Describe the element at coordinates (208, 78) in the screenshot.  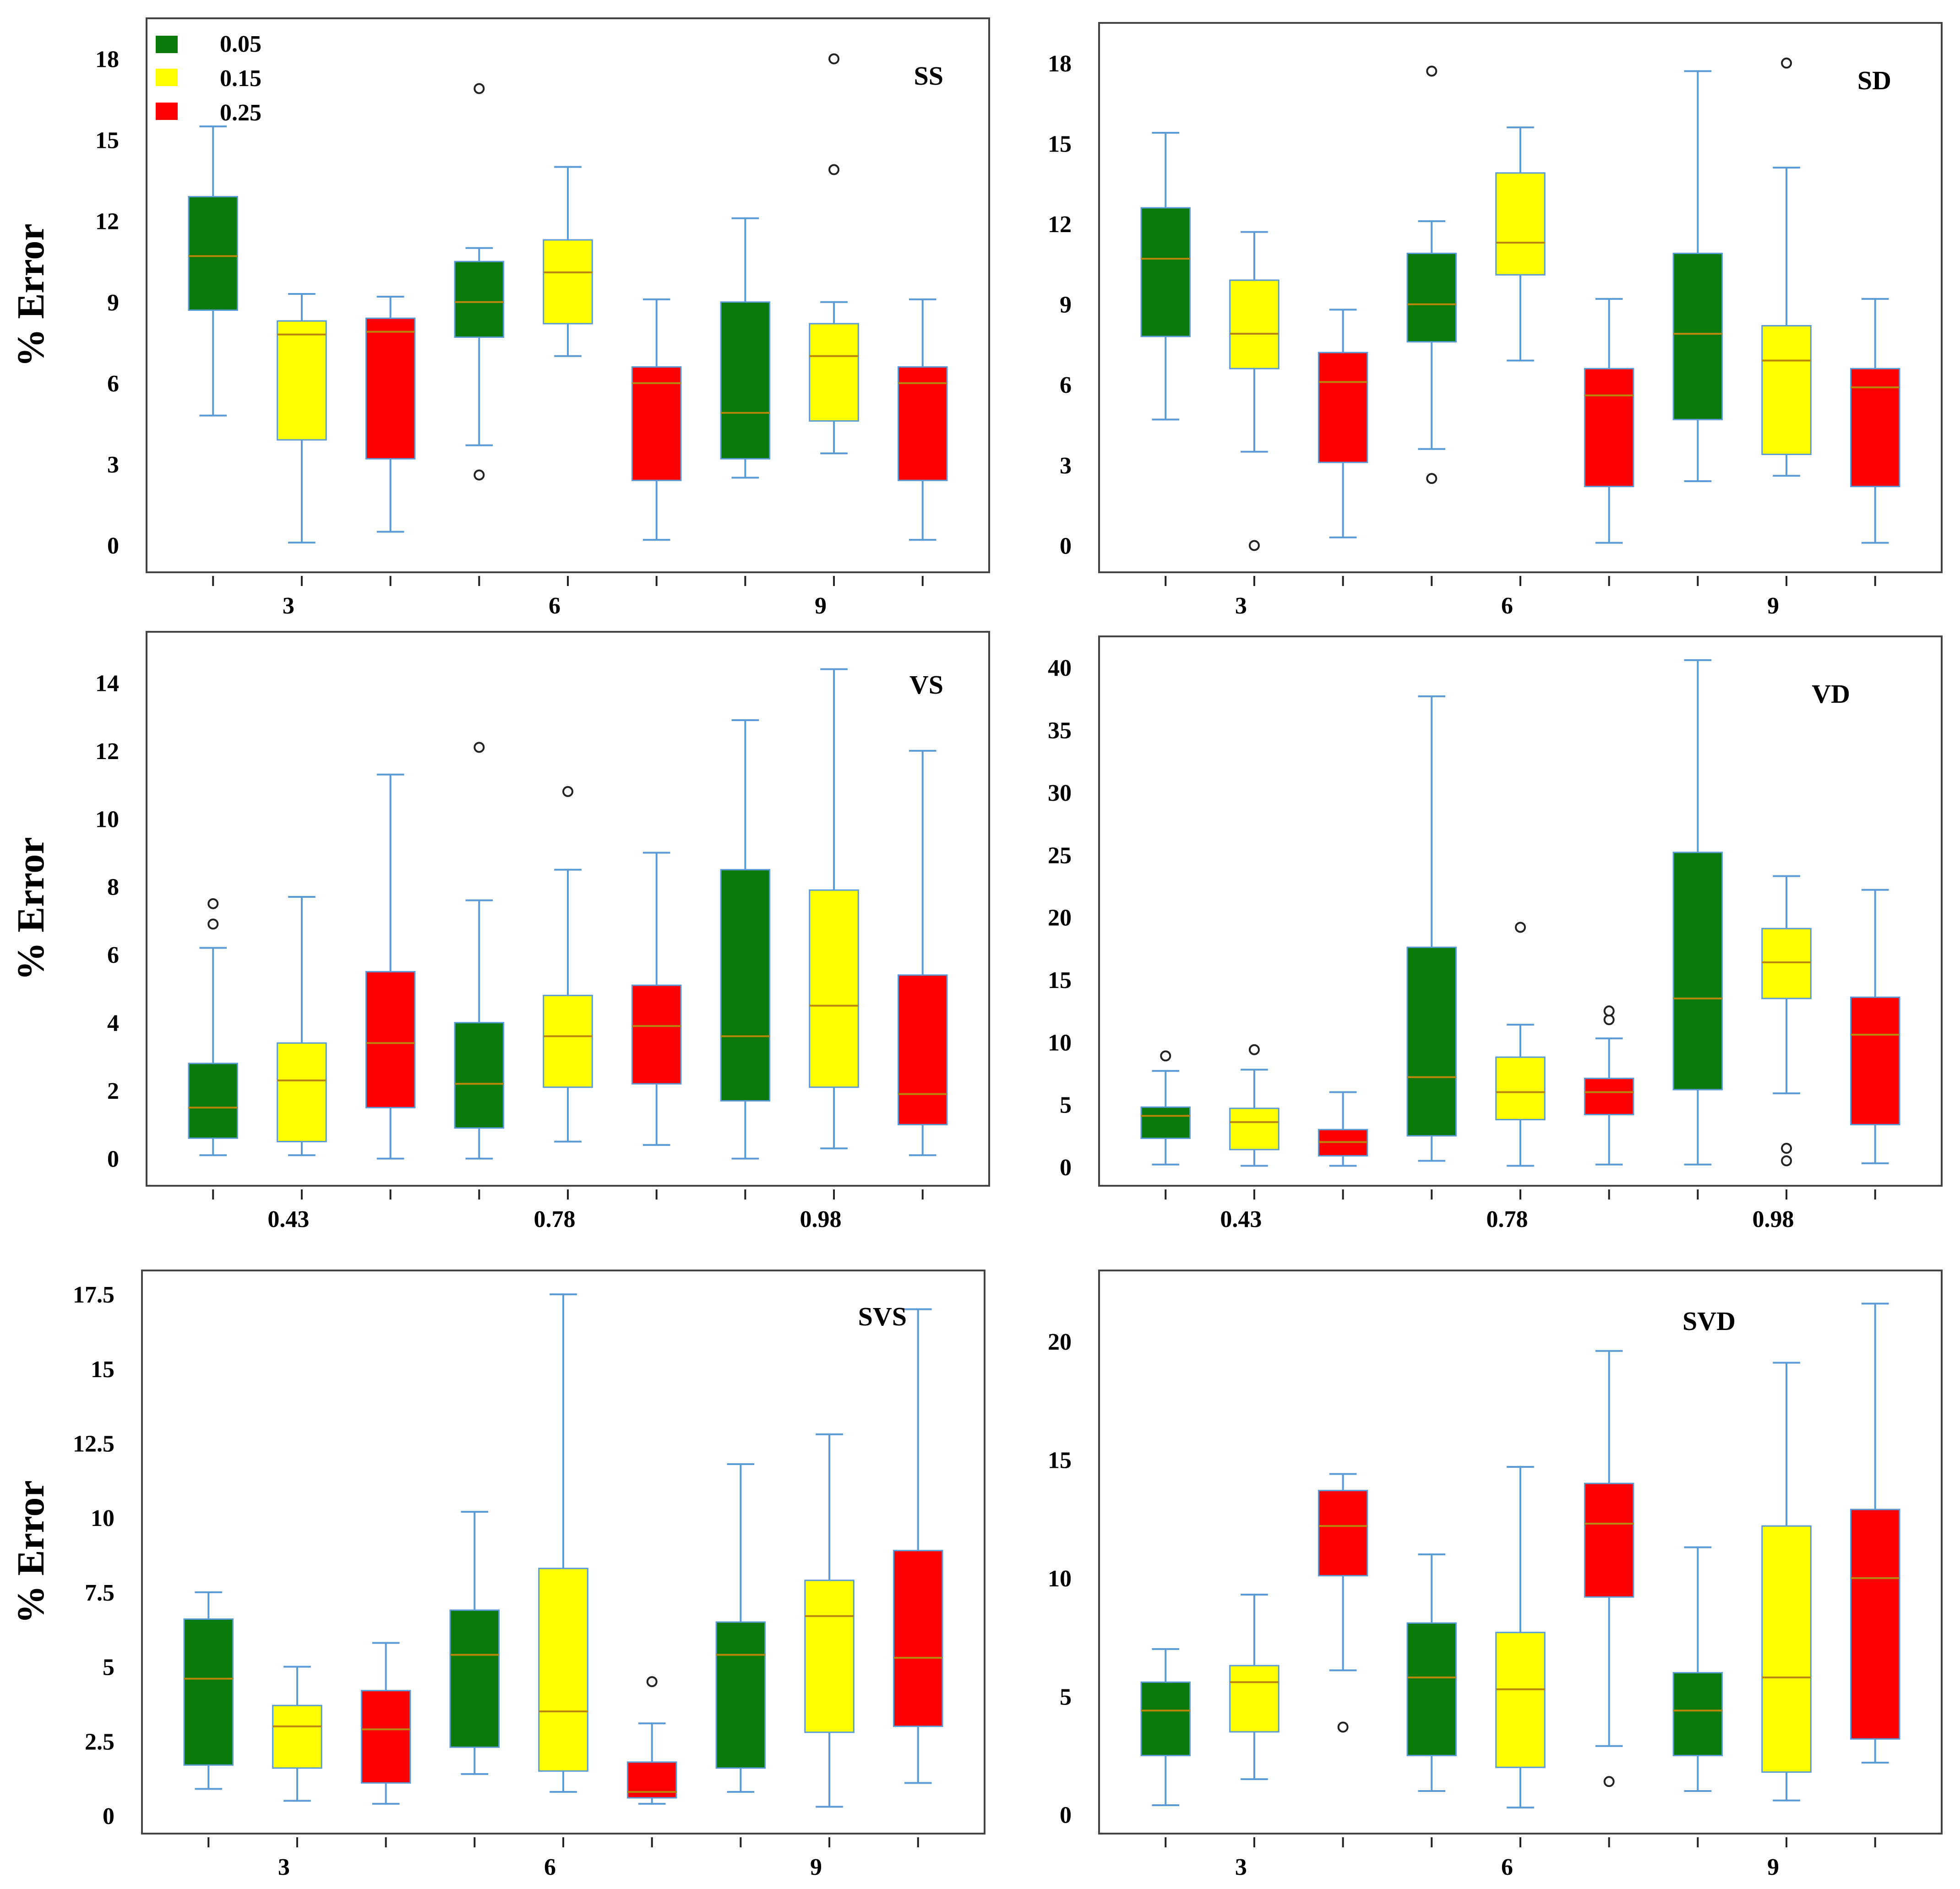
I see `legend: 0.05 0.15 0.25` at that location.